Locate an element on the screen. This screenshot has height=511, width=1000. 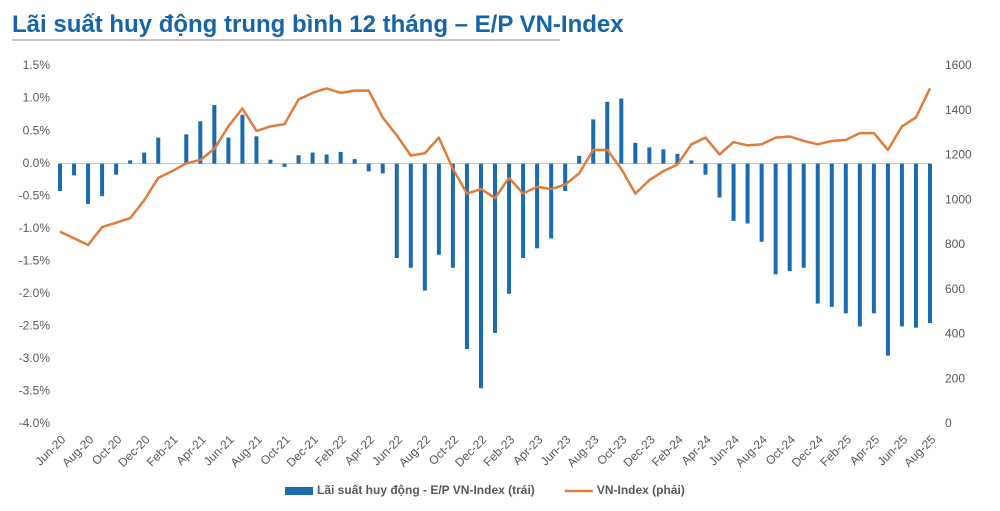
legend-label: Lãi suất huy động - E/P VN-Index (trái) is located at coordinates (426, 490).